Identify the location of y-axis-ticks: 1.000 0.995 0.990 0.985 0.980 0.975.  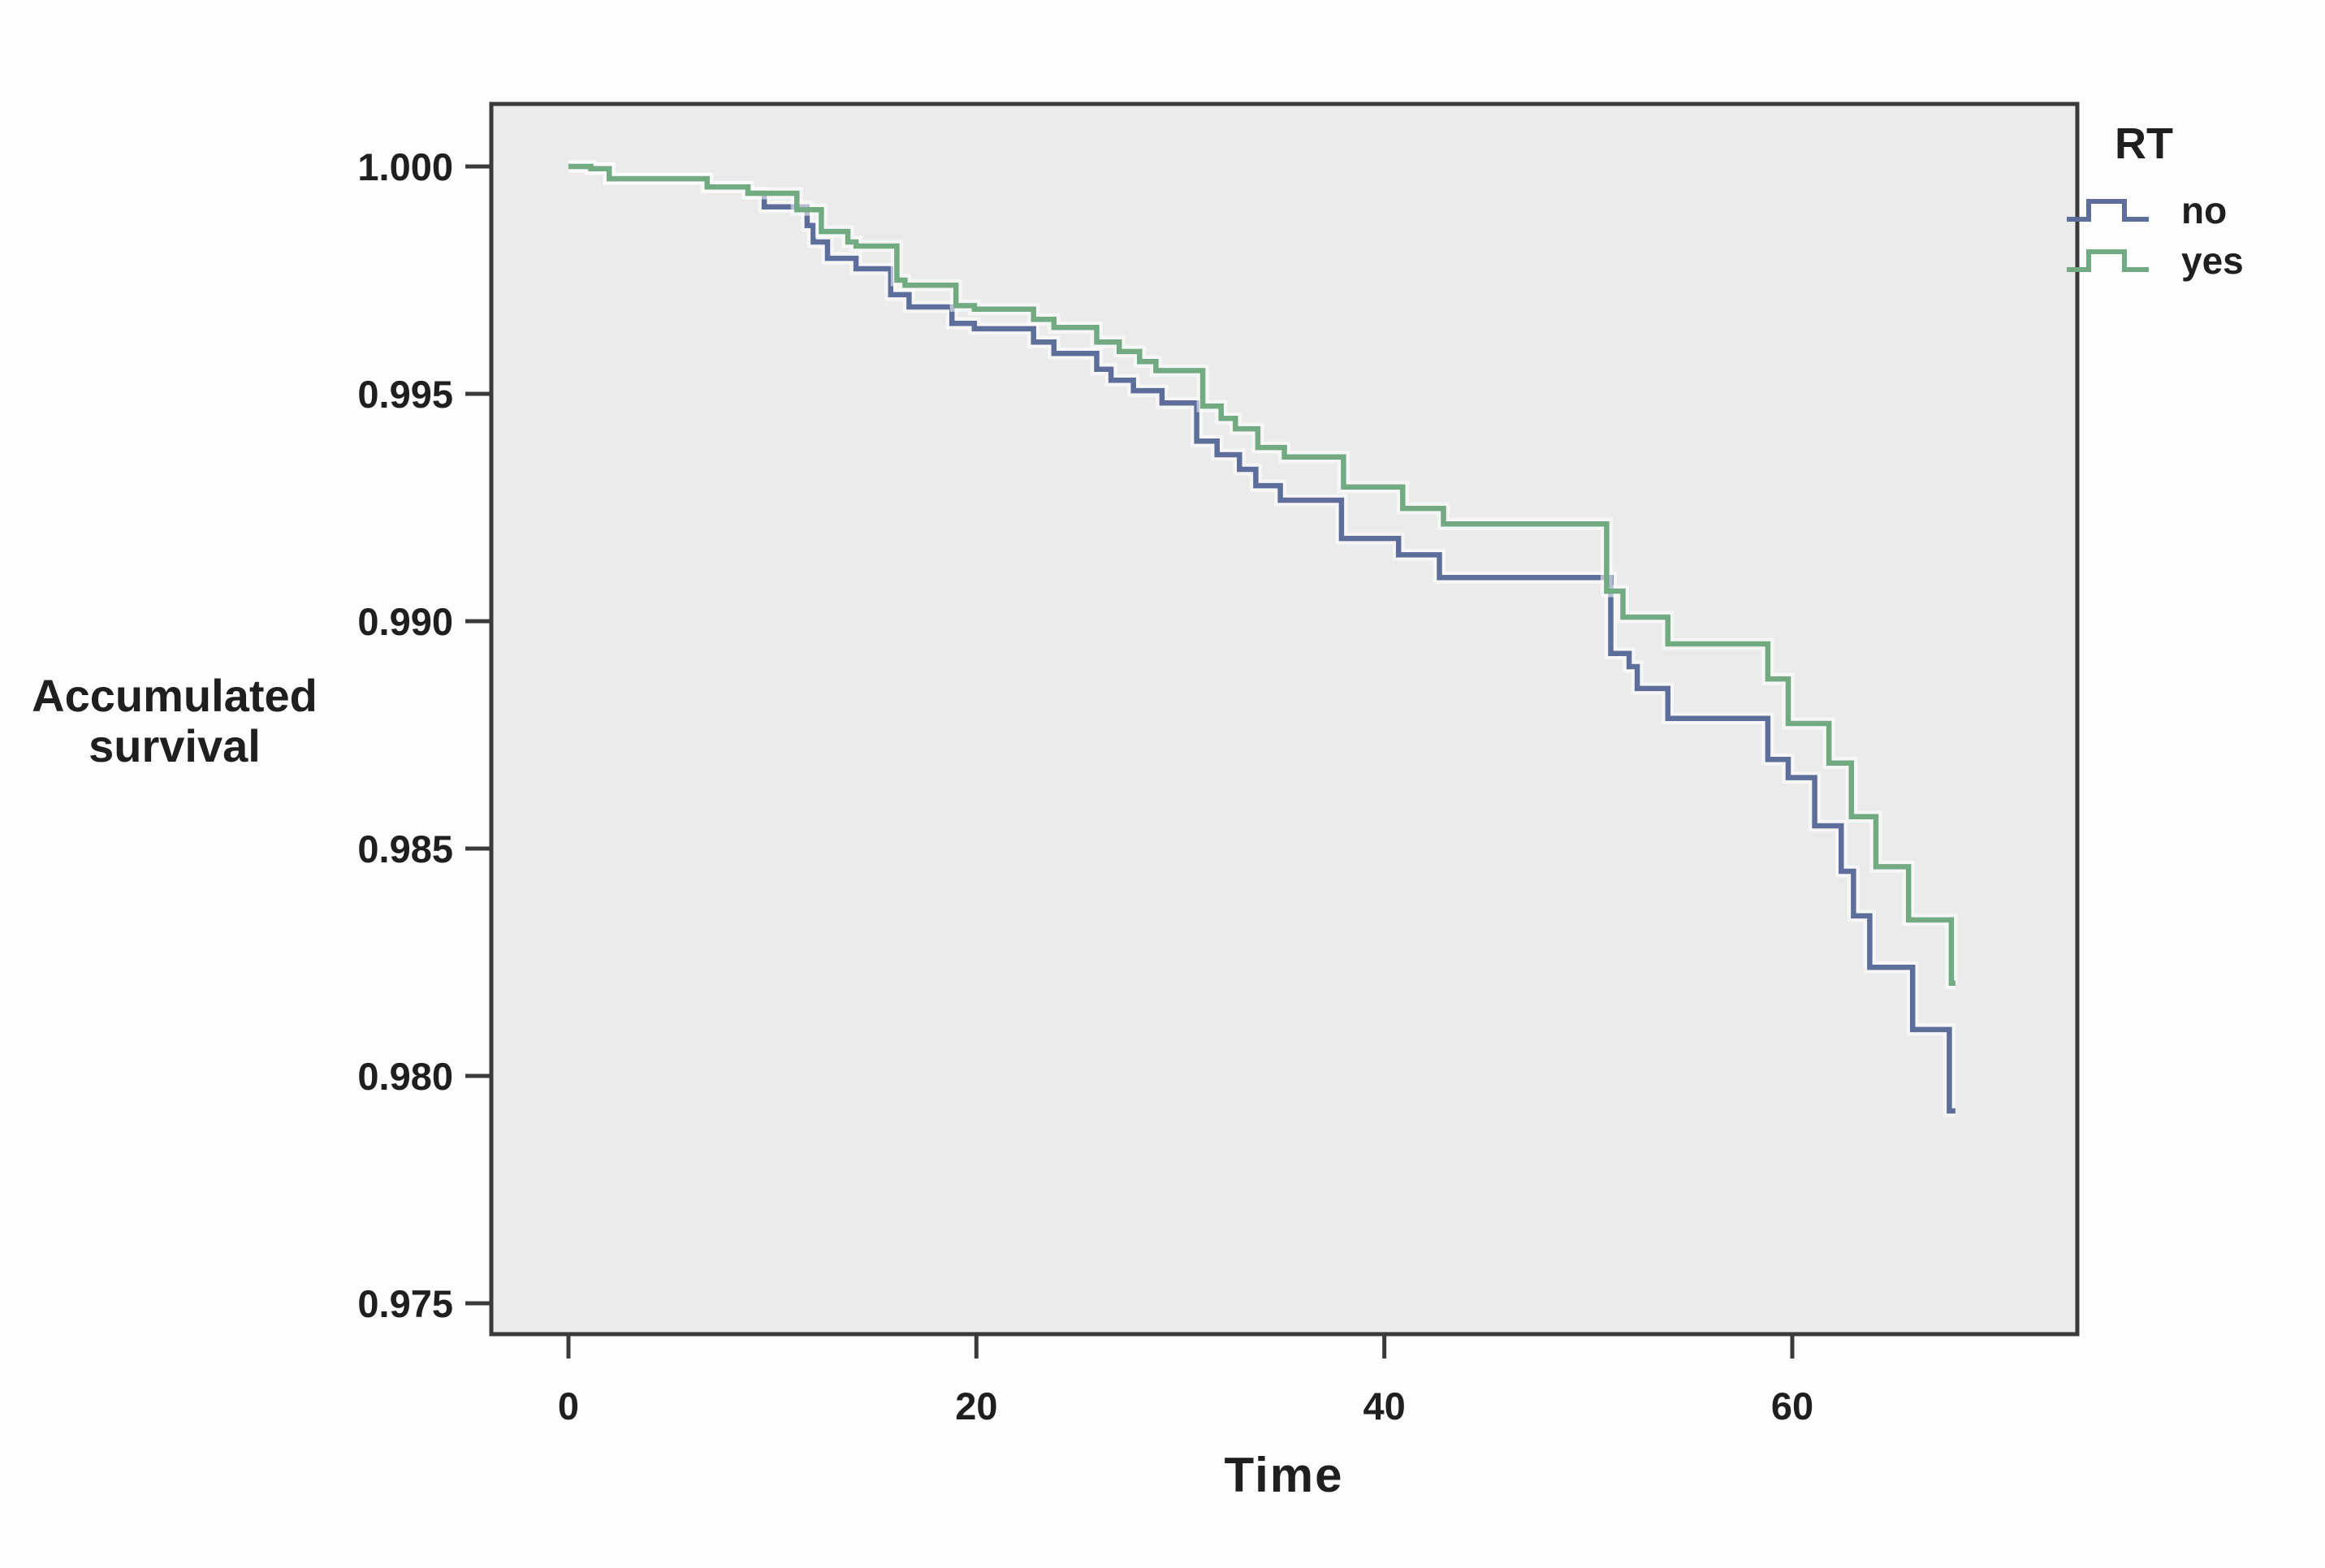
(424, 735).